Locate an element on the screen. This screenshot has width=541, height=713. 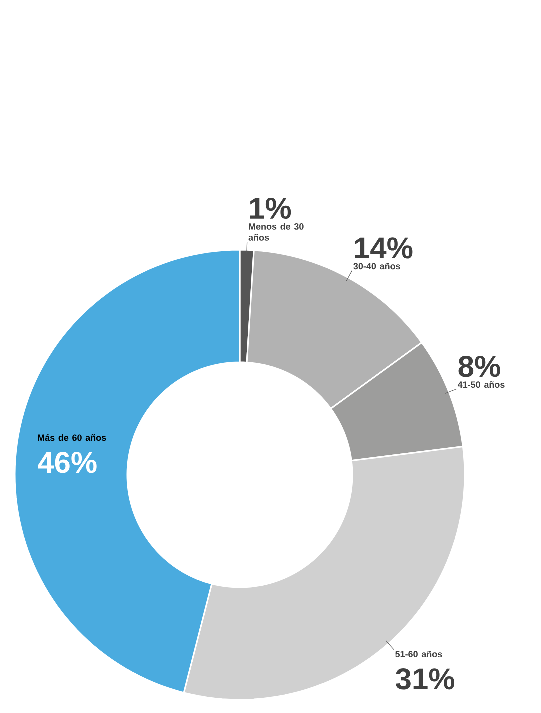
data-label: 1% is located at coordinates (271, 209).